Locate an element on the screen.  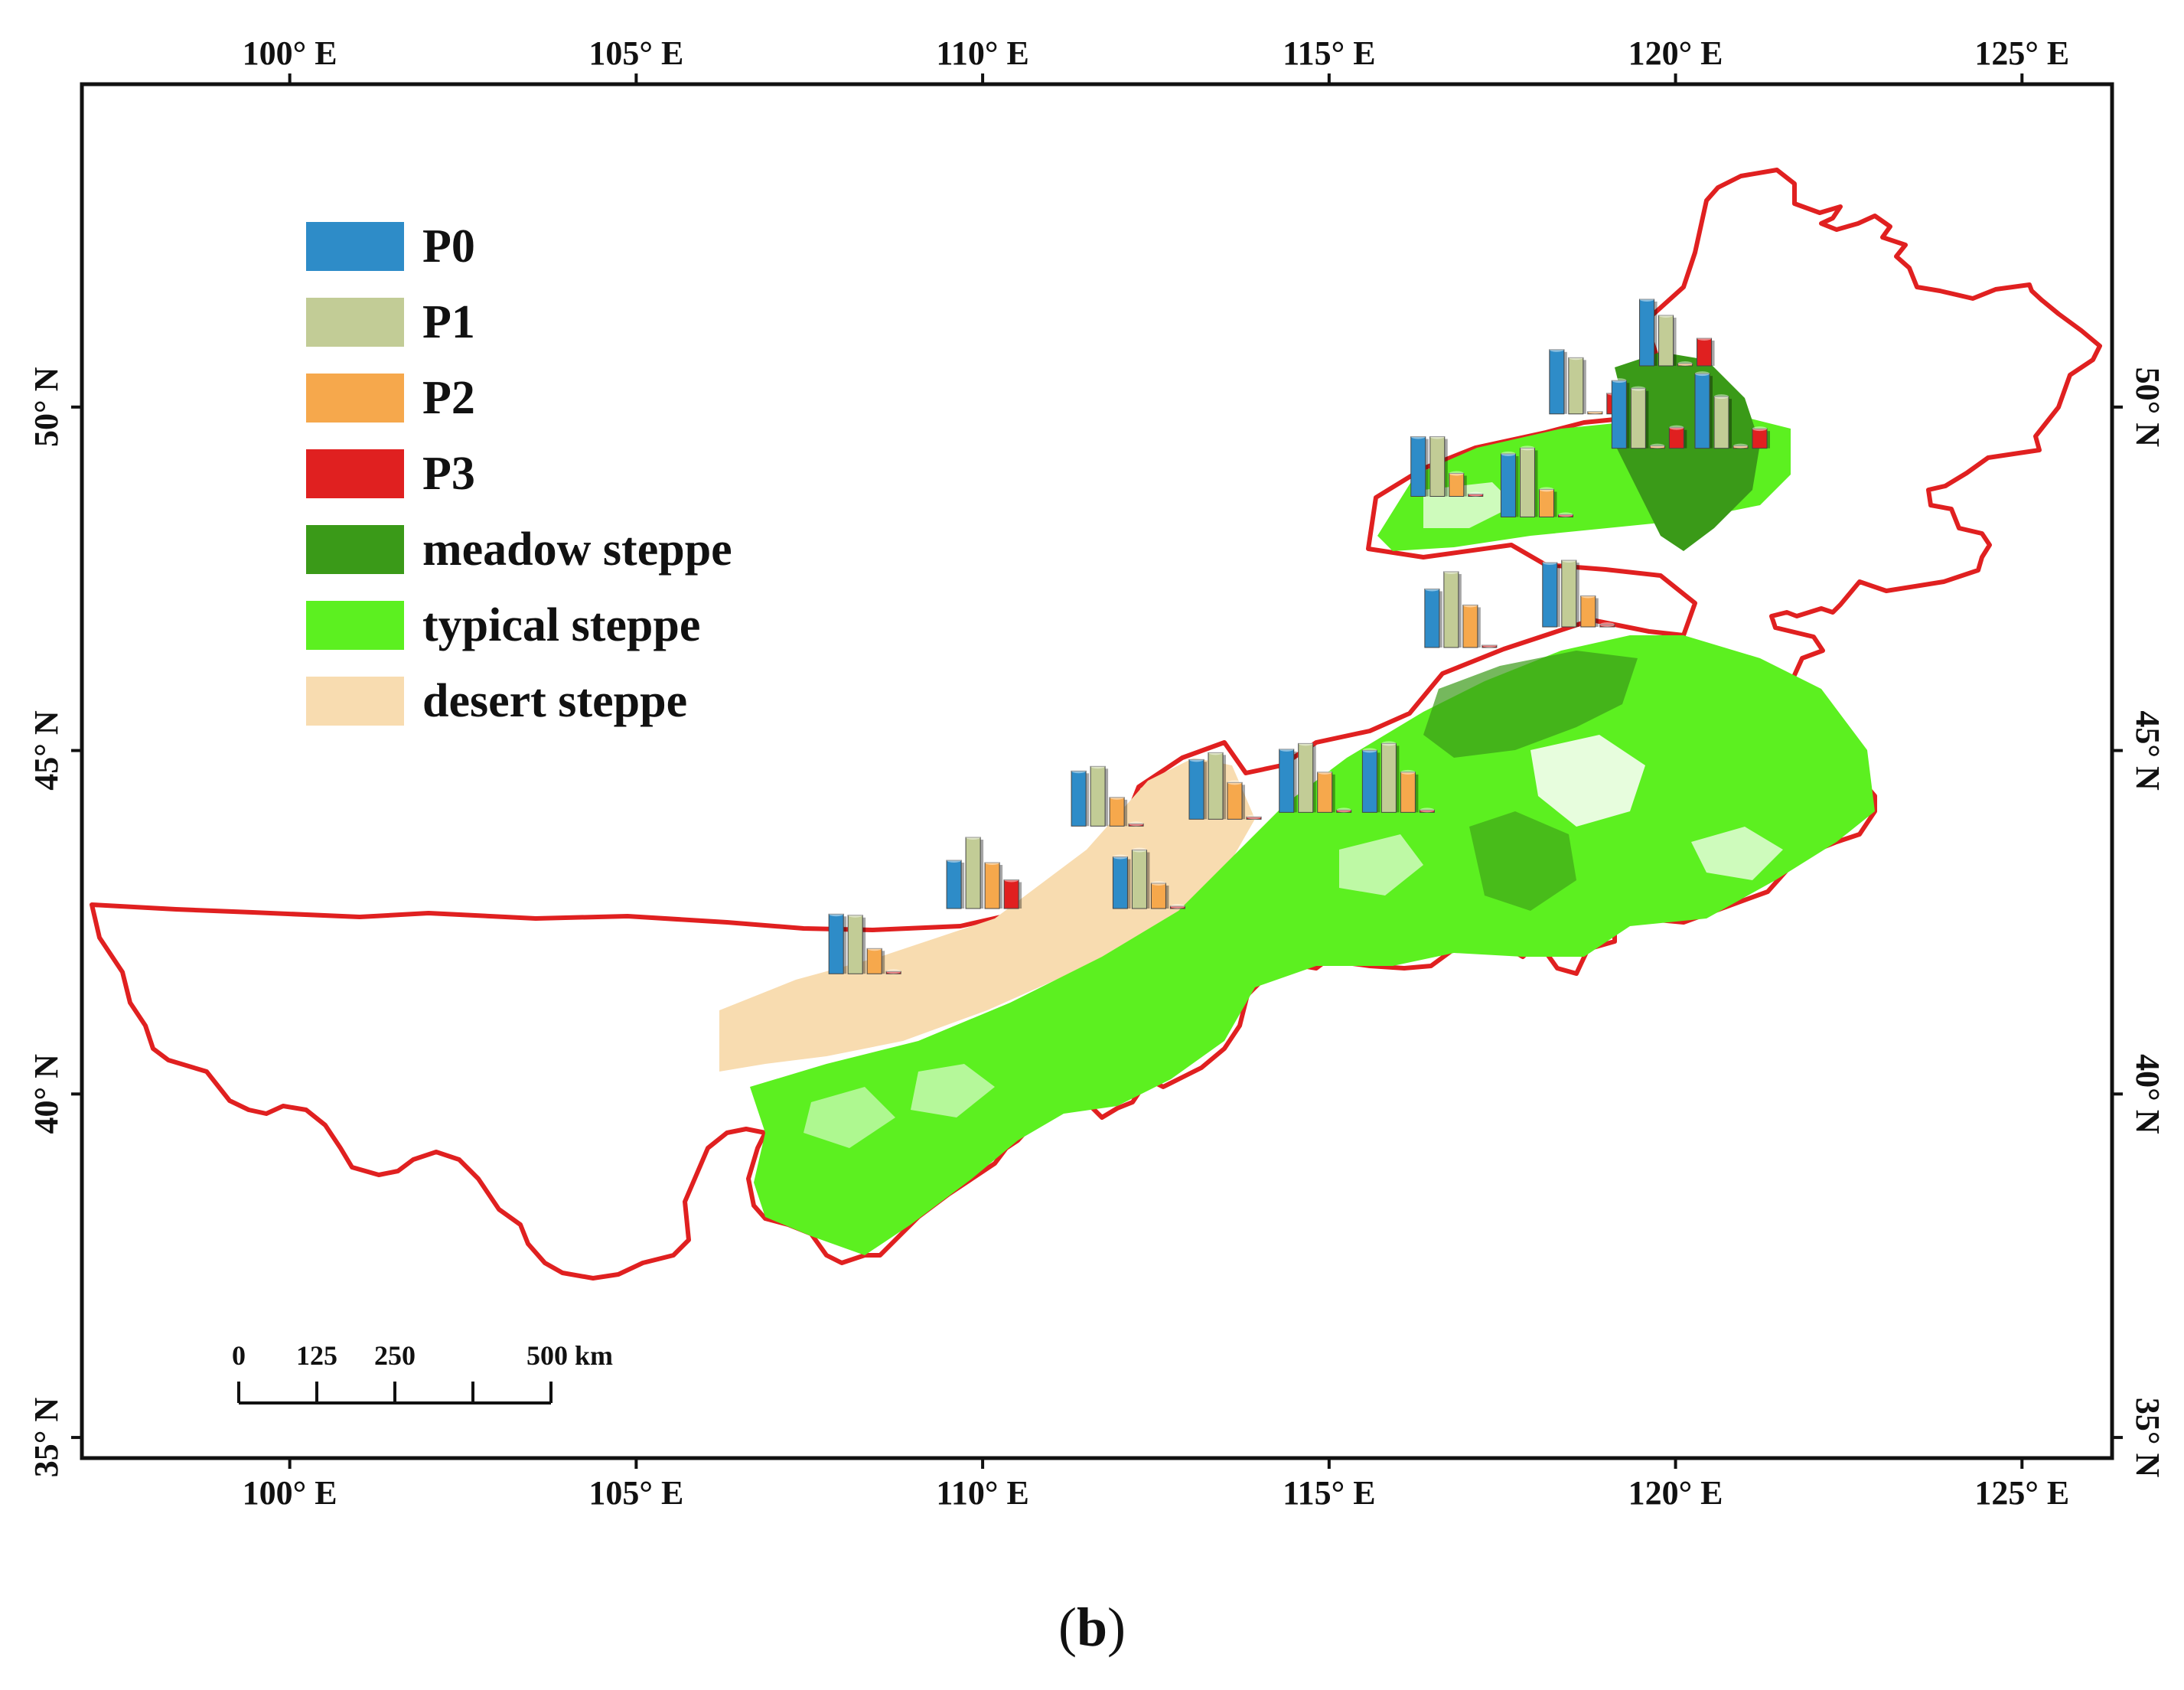
legend-label-p3: P3 is located at coordinates (449, 474).